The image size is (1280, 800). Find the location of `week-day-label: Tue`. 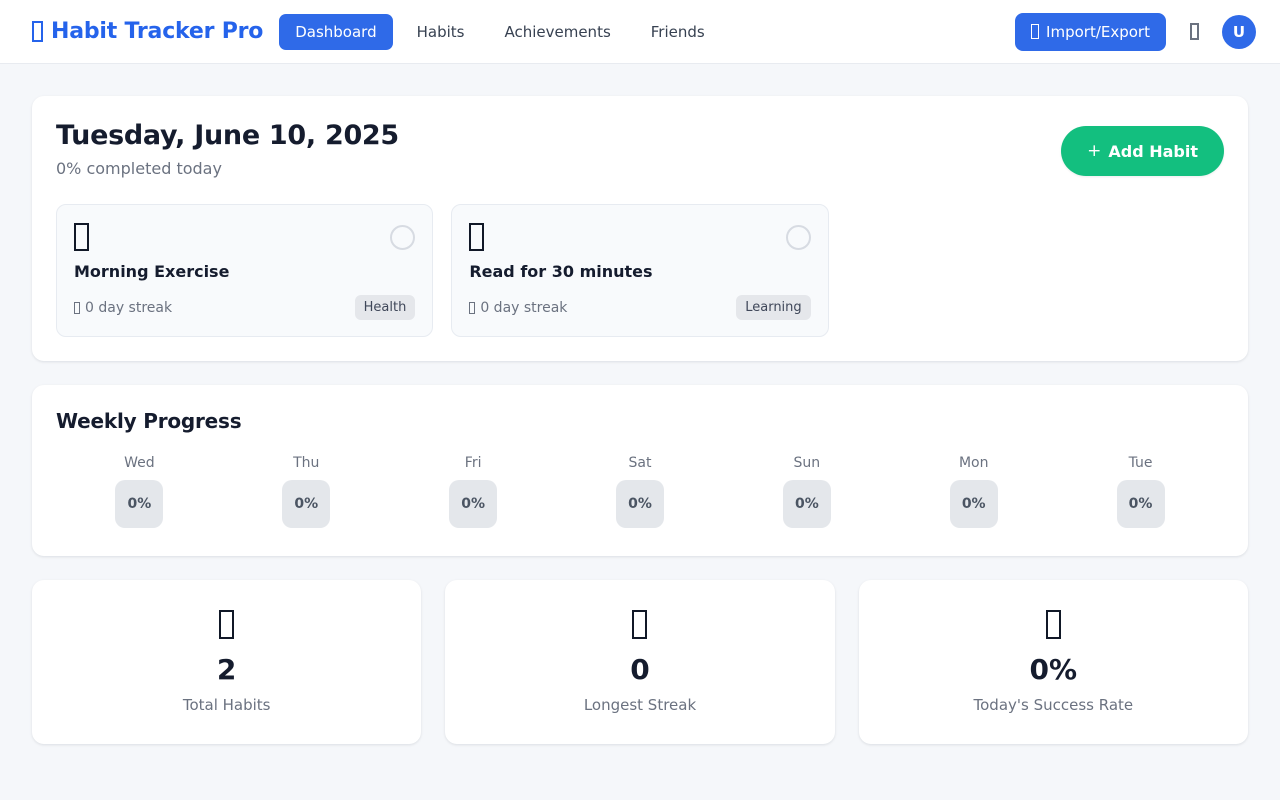

week-day-label: Tue is located at coordinates (1140, 463).